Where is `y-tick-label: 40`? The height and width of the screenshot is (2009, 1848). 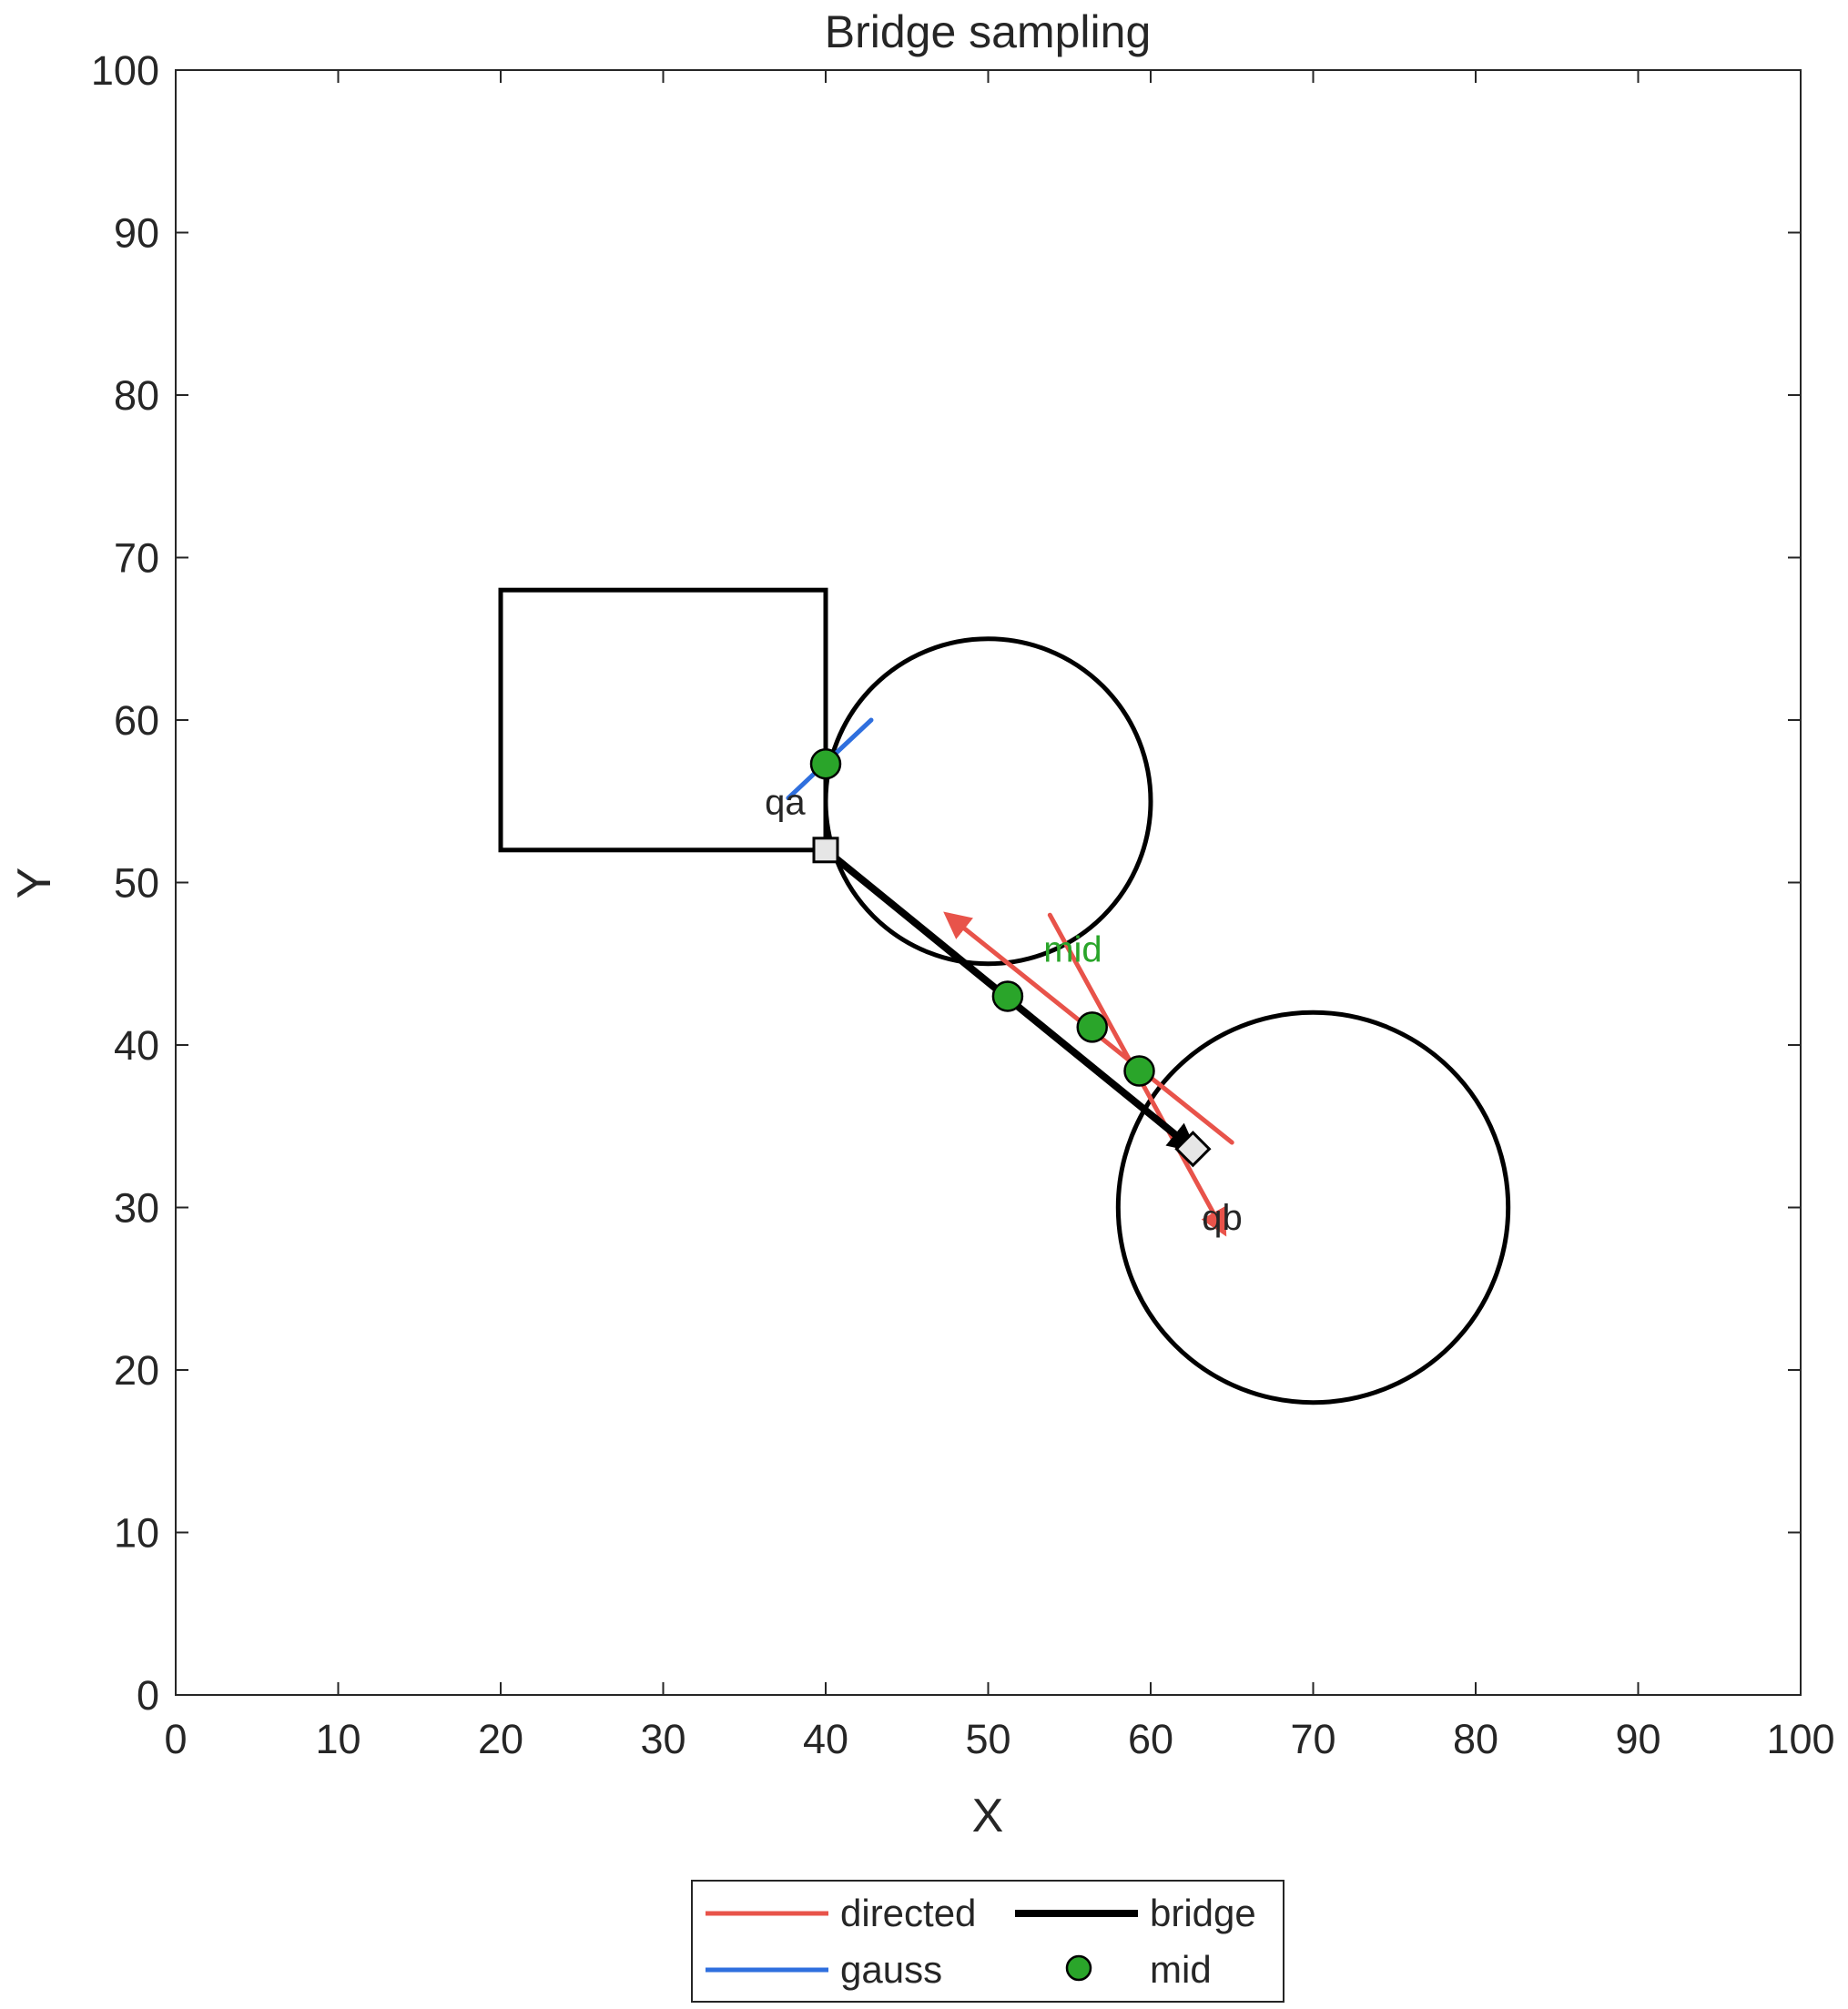 y-tick-label: 40 is located at coordinates (136, 1045).